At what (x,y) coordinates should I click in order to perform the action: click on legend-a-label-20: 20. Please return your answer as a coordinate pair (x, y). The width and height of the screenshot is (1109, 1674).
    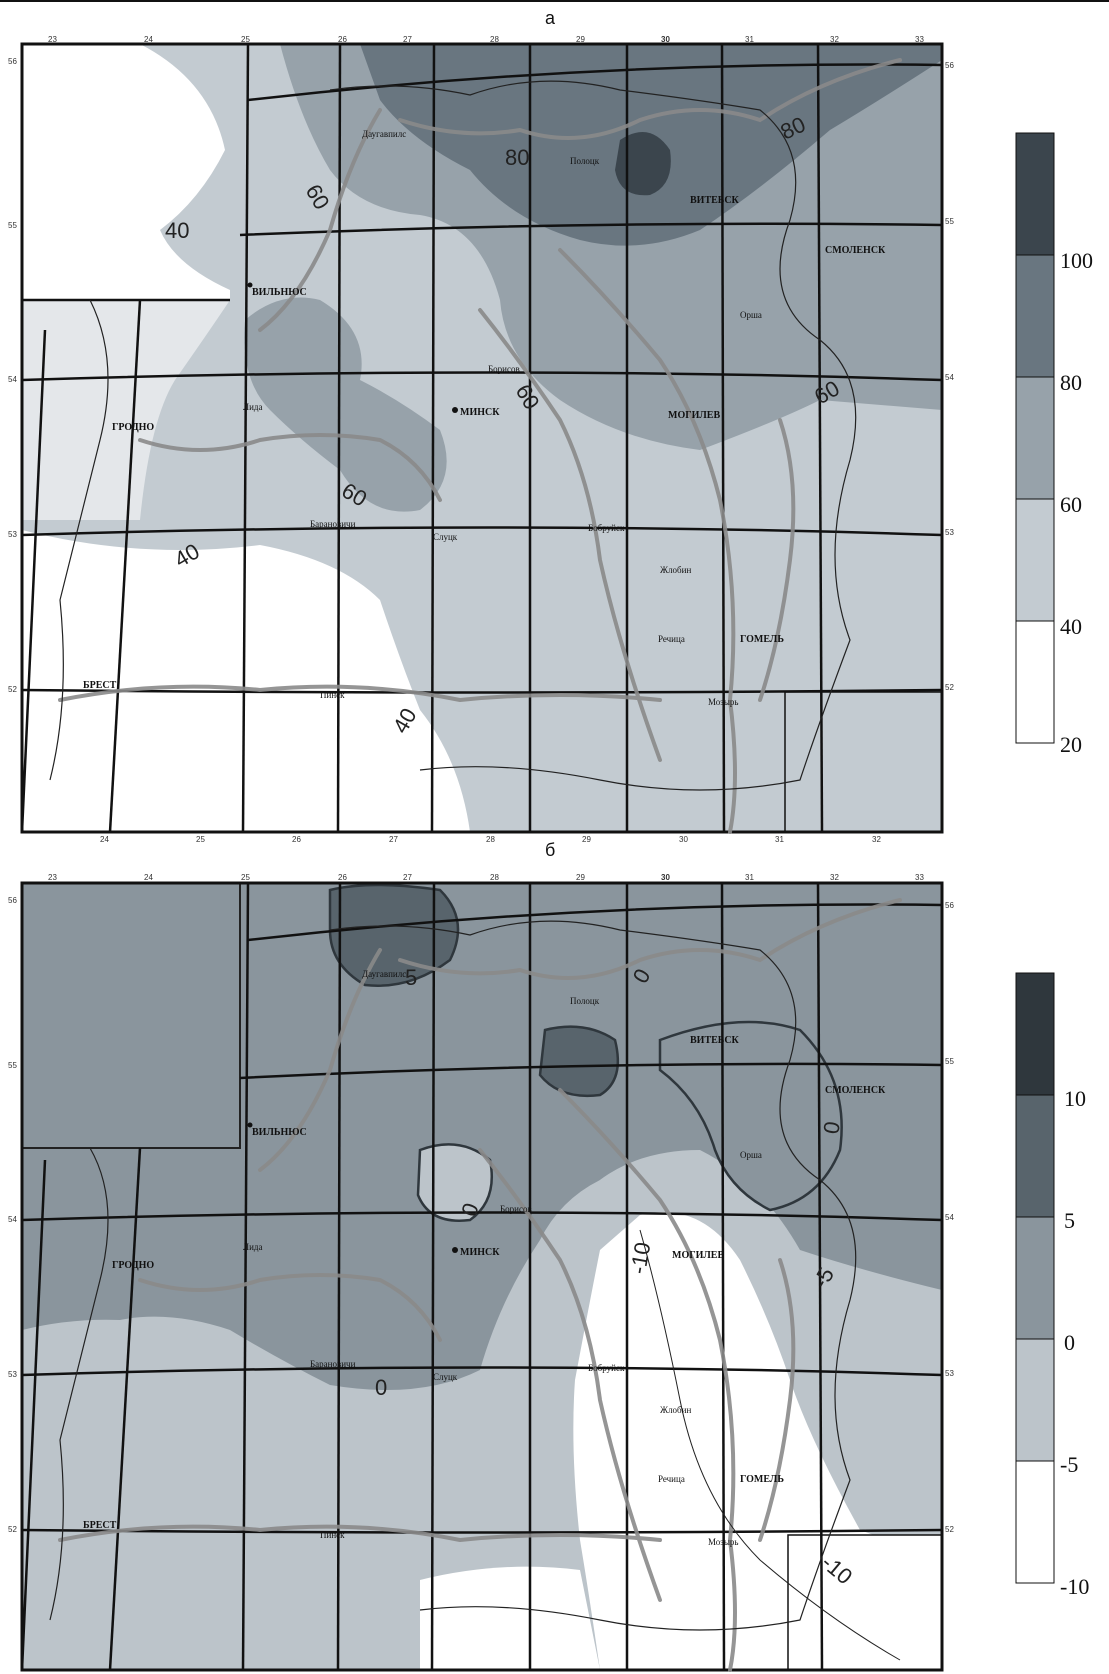
    Looking at the image, I should click on (1071, 744).